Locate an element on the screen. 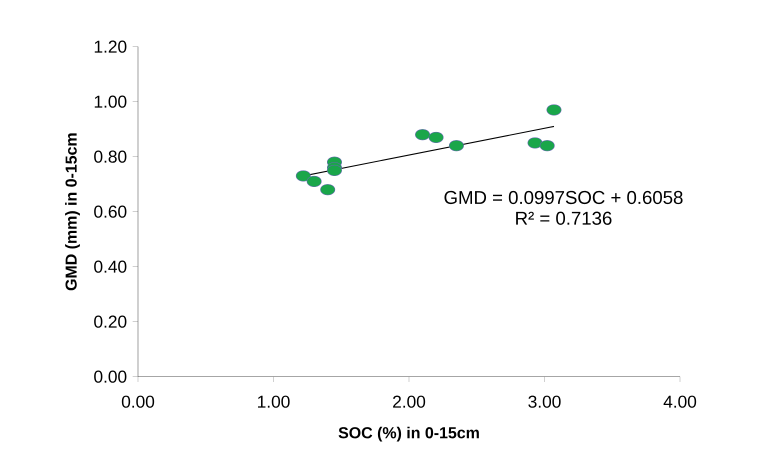 This screenshot has width=772, height=474. x-tick-label: 0.00 is located at coordinates (138, 402).